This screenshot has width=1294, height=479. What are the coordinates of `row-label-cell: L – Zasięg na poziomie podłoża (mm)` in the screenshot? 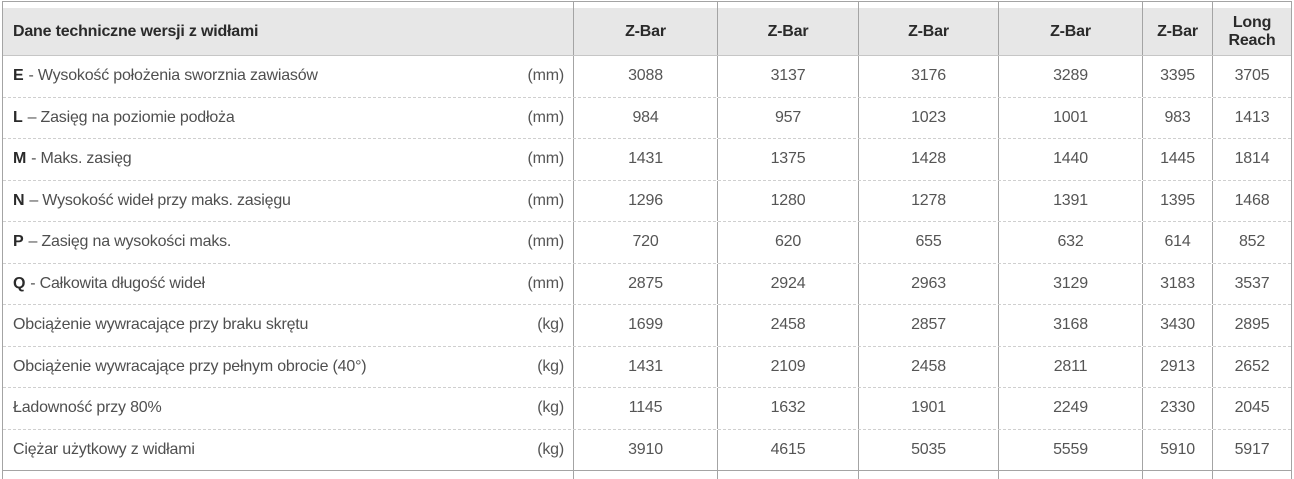 It's located at (288, 117).